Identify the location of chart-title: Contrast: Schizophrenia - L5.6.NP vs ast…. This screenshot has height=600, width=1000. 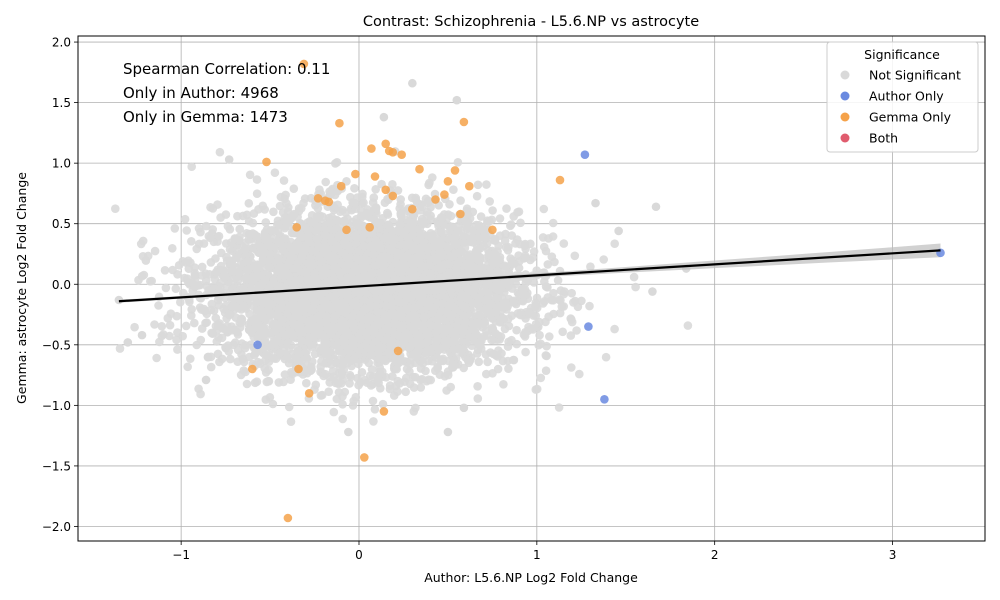
(531, 22).